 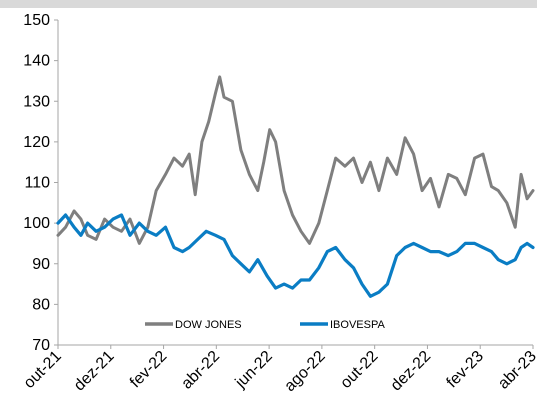 I want to click on x-tick-label: fev-23, so click(x=466, y=370).